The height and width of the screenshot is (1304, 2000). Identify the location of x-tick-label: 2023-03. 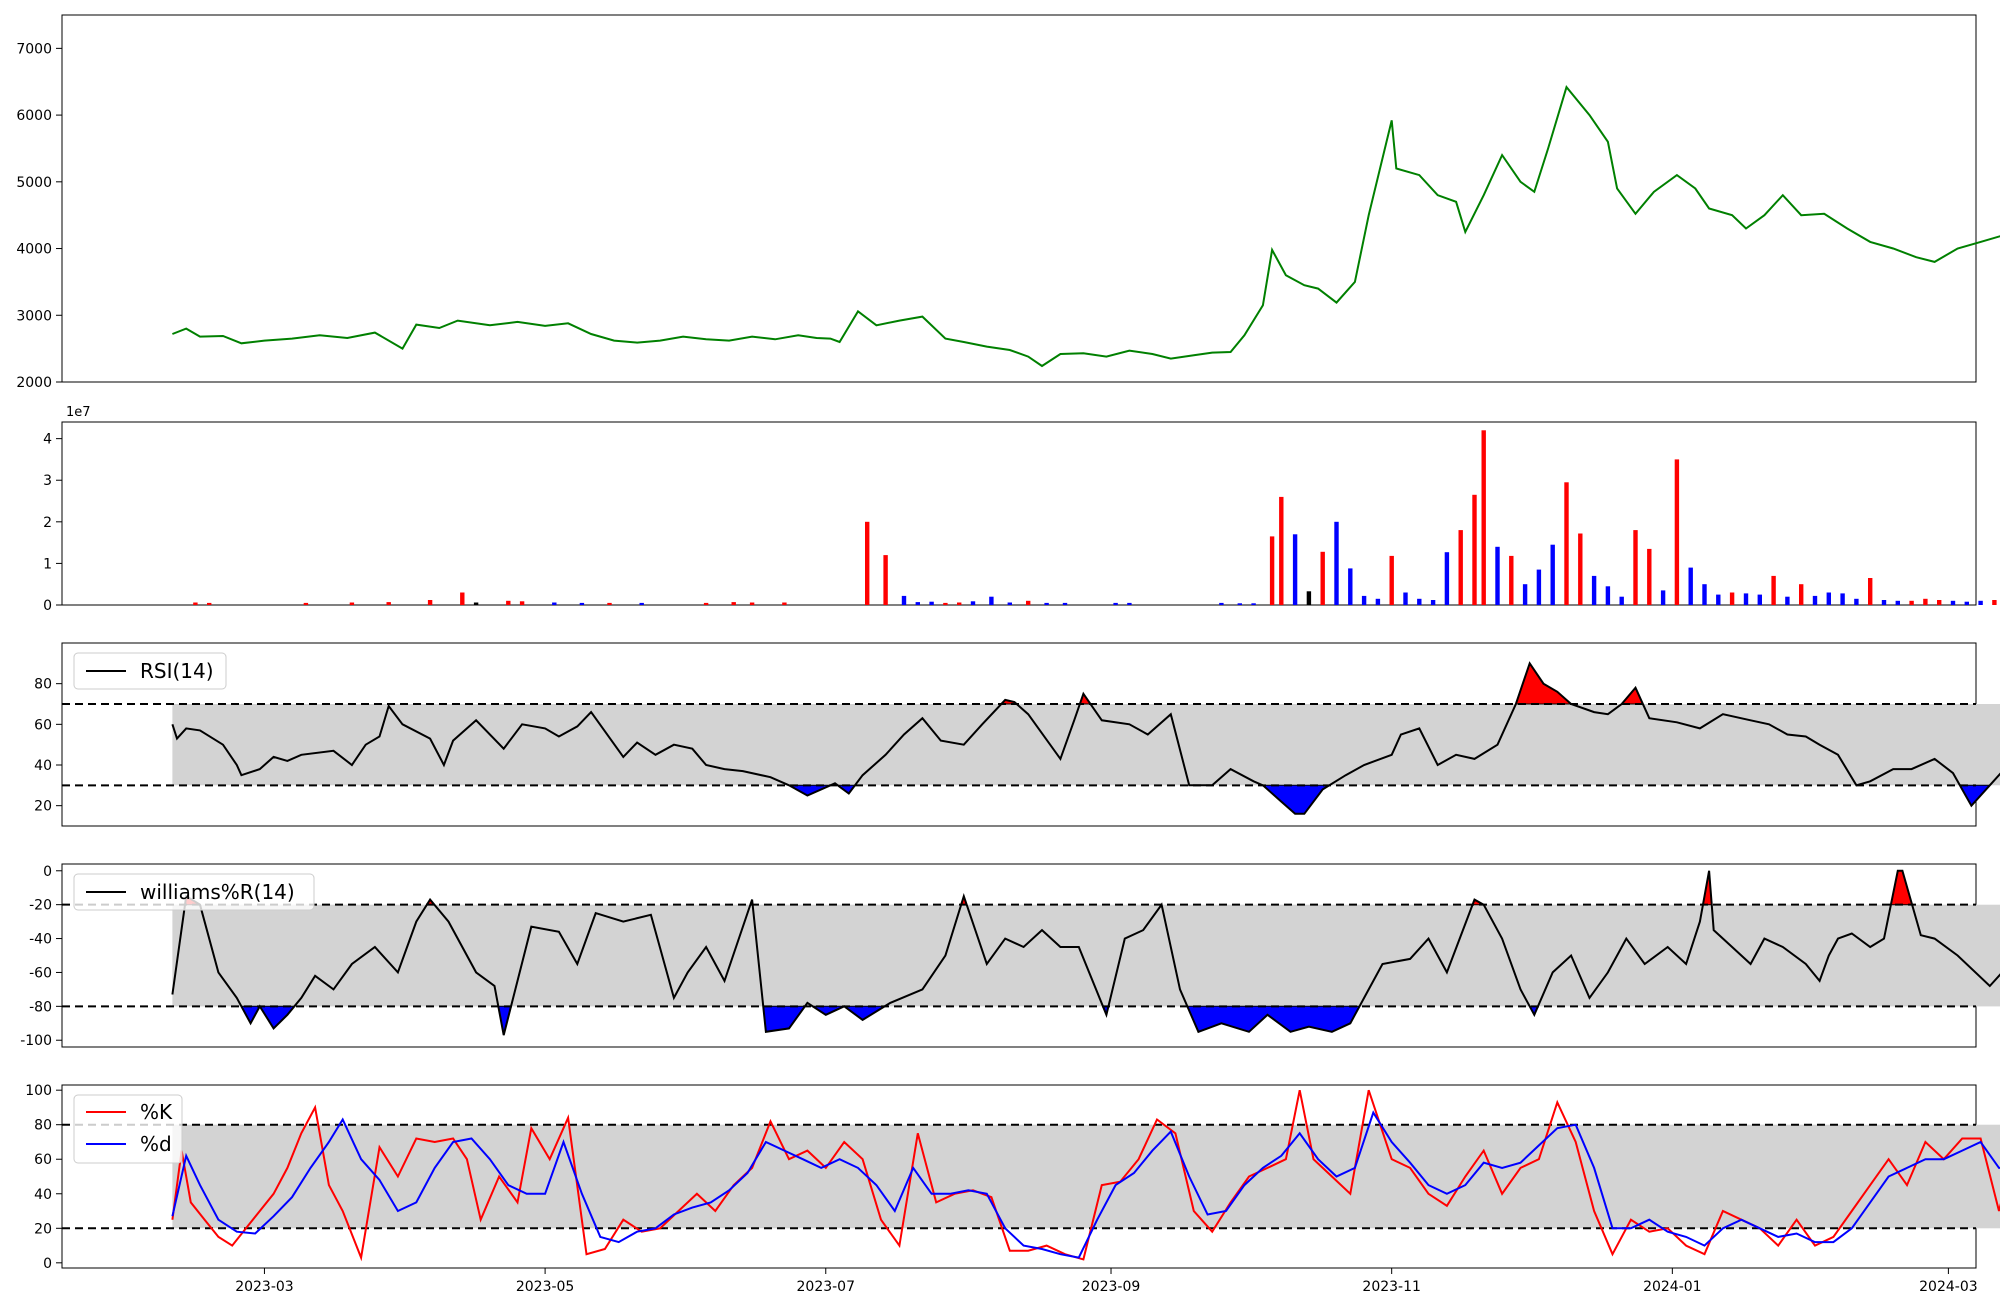
(264, 1287).